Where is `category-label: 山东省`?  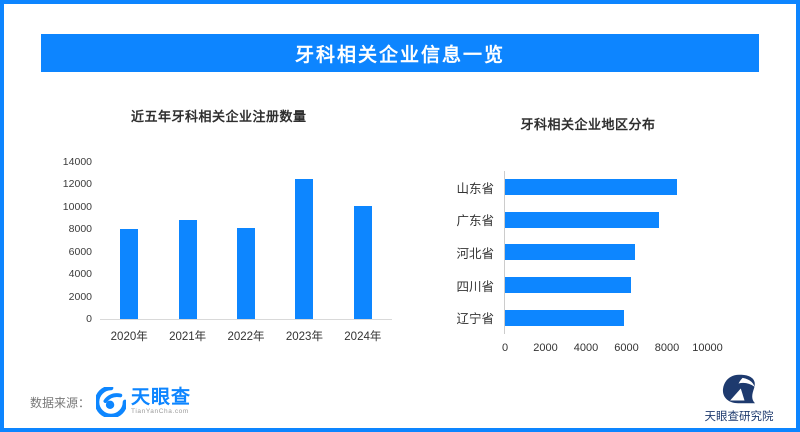
category-label: 山东省 is located at coordinates (475, 188).